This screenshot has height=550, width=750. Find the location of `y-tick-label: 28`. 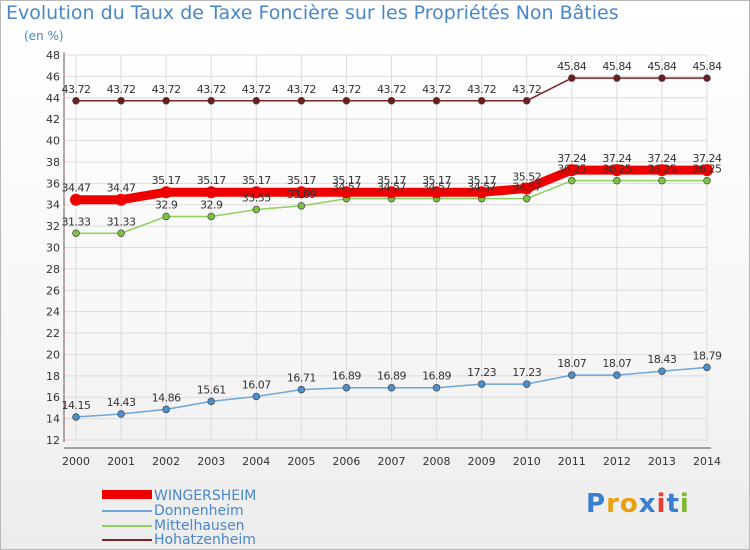

y-tick-label: 28 is located at coordinates (53, 269).